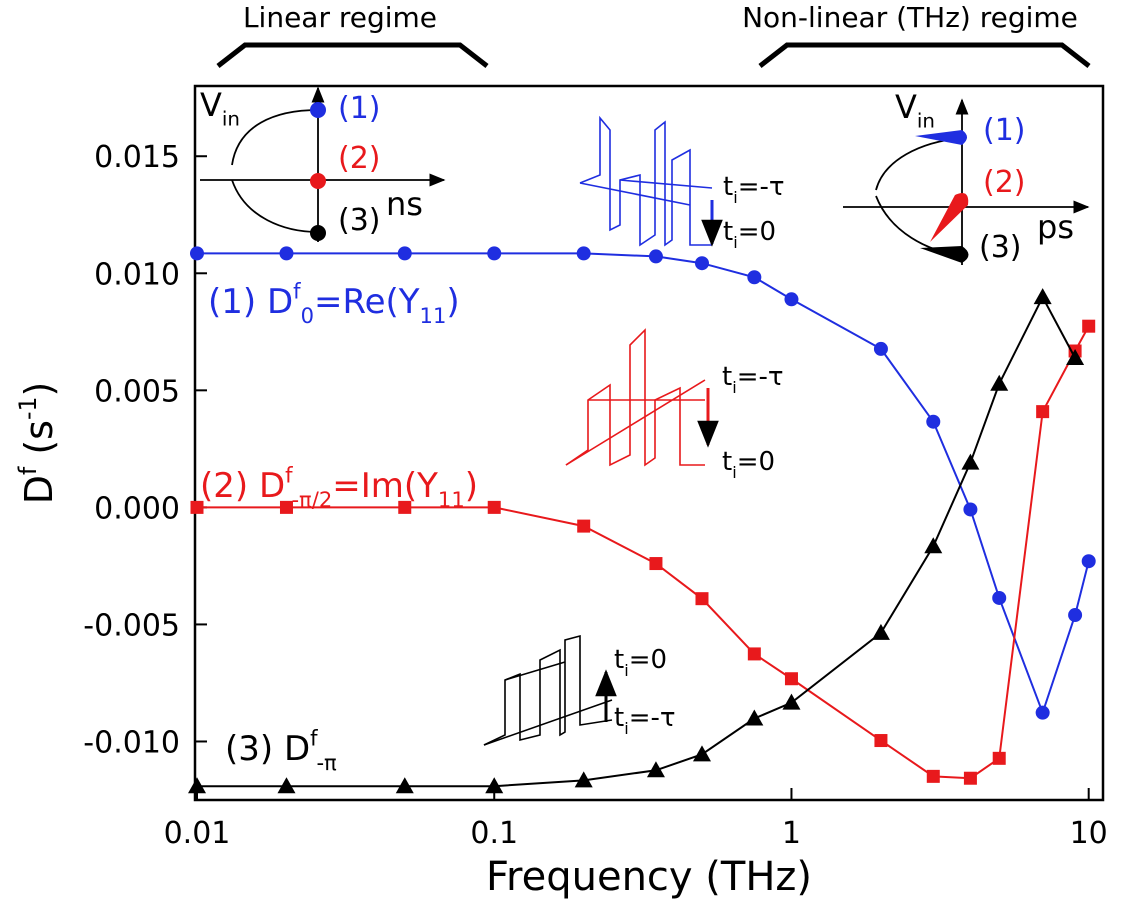 This screenshot has width=1125, height=905. Describe the element at coordinates (242, 486) in the screenshot. I see `text-part: (2) D` at that location.